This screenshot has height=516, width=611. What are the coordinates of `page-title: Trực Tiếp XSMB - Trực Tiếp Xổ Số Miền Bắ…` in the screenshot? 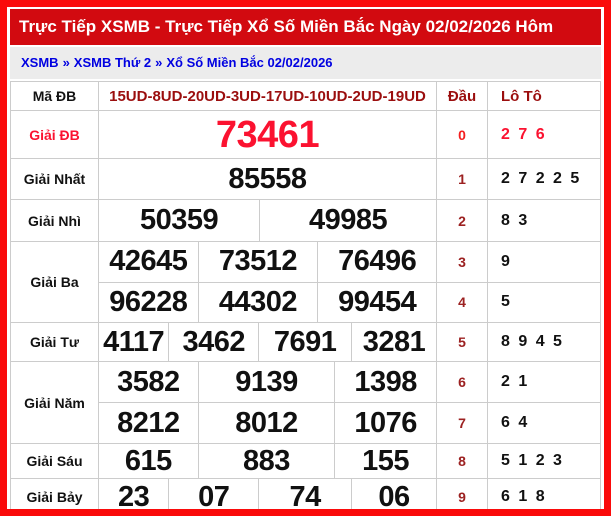 It's located at (305, 27).